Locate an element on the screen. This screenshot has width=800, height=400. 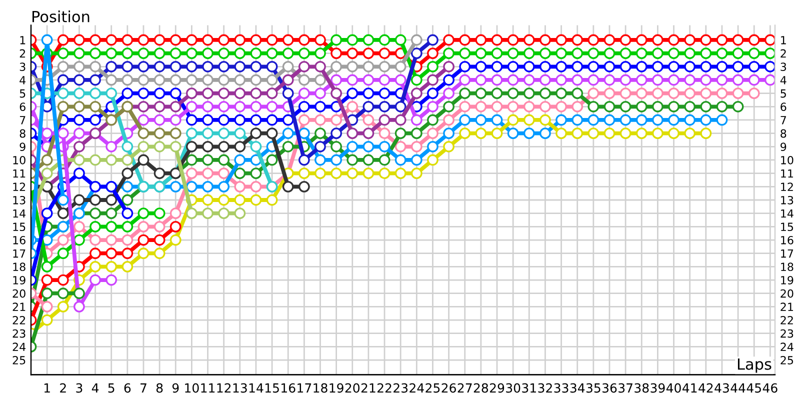
y2-tick-label: 12 is located at coordinates (787, 186).